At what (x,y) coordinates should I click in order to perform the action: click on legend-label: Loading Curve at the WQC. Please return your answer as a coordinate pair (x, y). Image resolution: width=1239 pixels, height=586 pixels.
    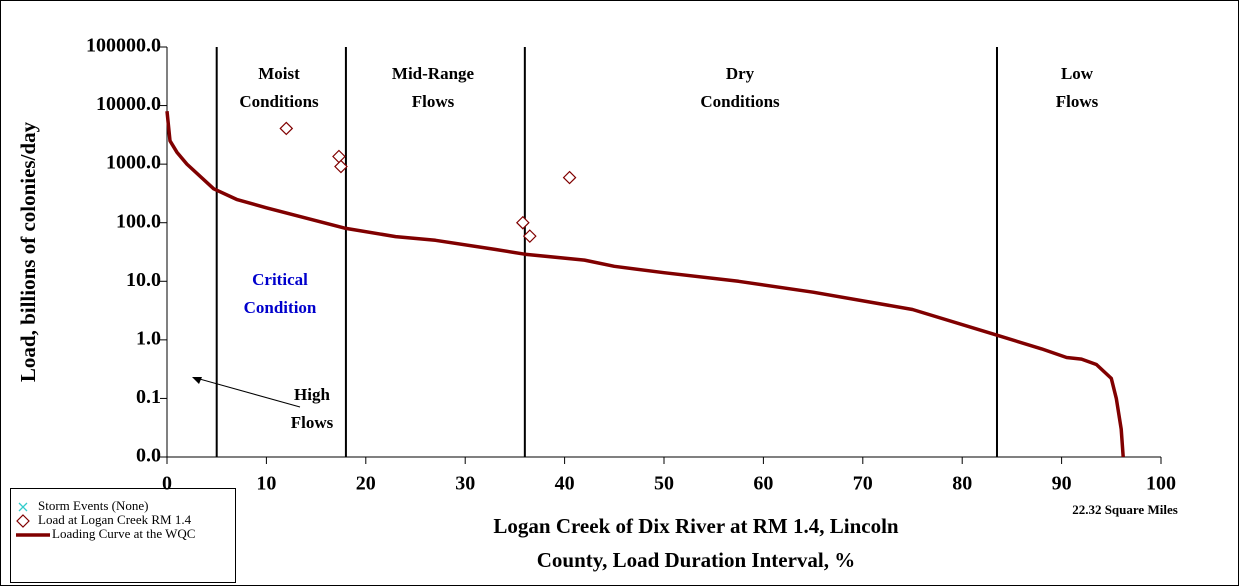
    Looking at the image, I should click on (123, 533).